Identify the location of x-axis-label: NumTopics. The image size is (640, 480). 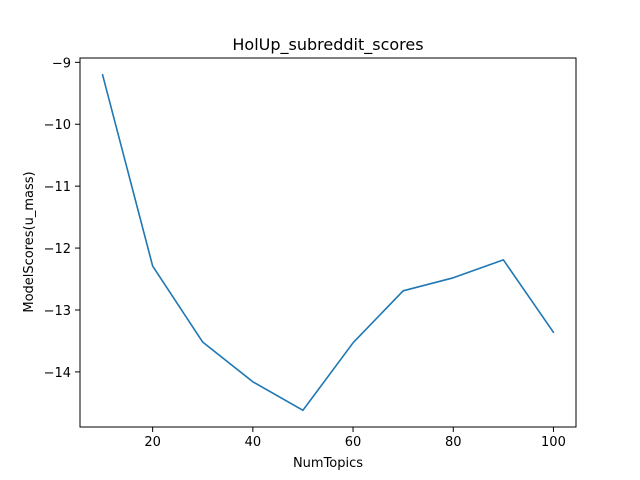
(328, 463).